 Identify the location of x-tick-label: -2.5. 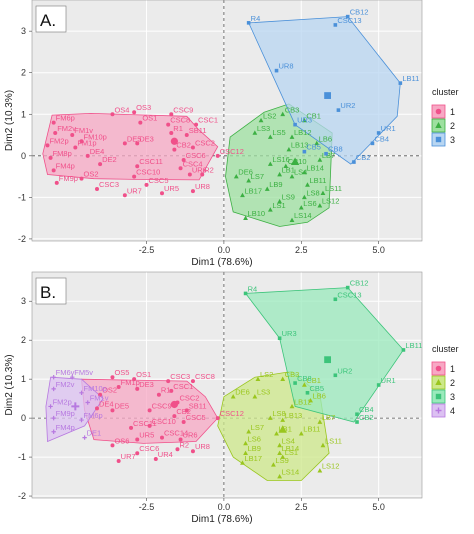
(147, 507).